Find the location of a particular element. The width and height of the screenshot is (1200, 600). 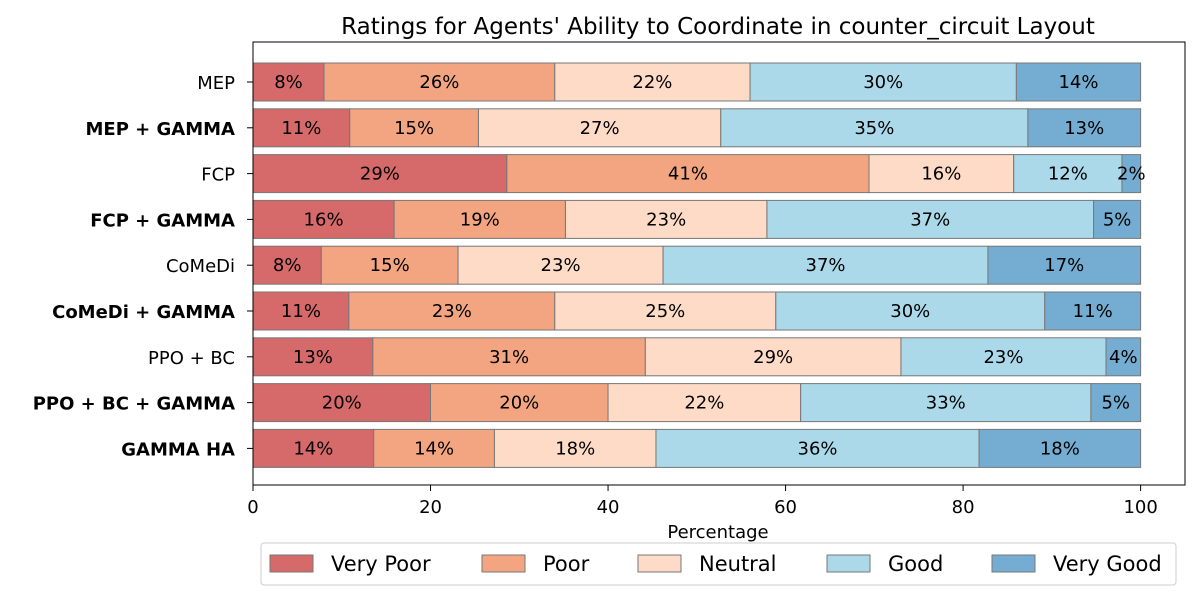

legend-label: Good is located at coordinates (915, 564).